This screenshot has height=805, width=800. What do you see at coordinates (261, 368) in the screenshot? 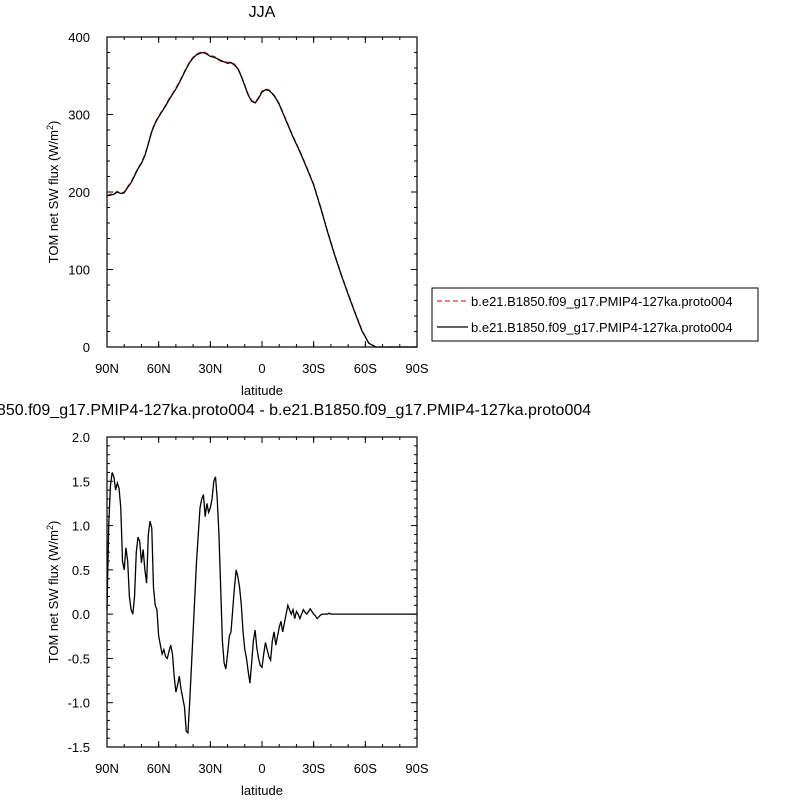
I see `top-xtick-label: 0` at bounding box center [261, 368].